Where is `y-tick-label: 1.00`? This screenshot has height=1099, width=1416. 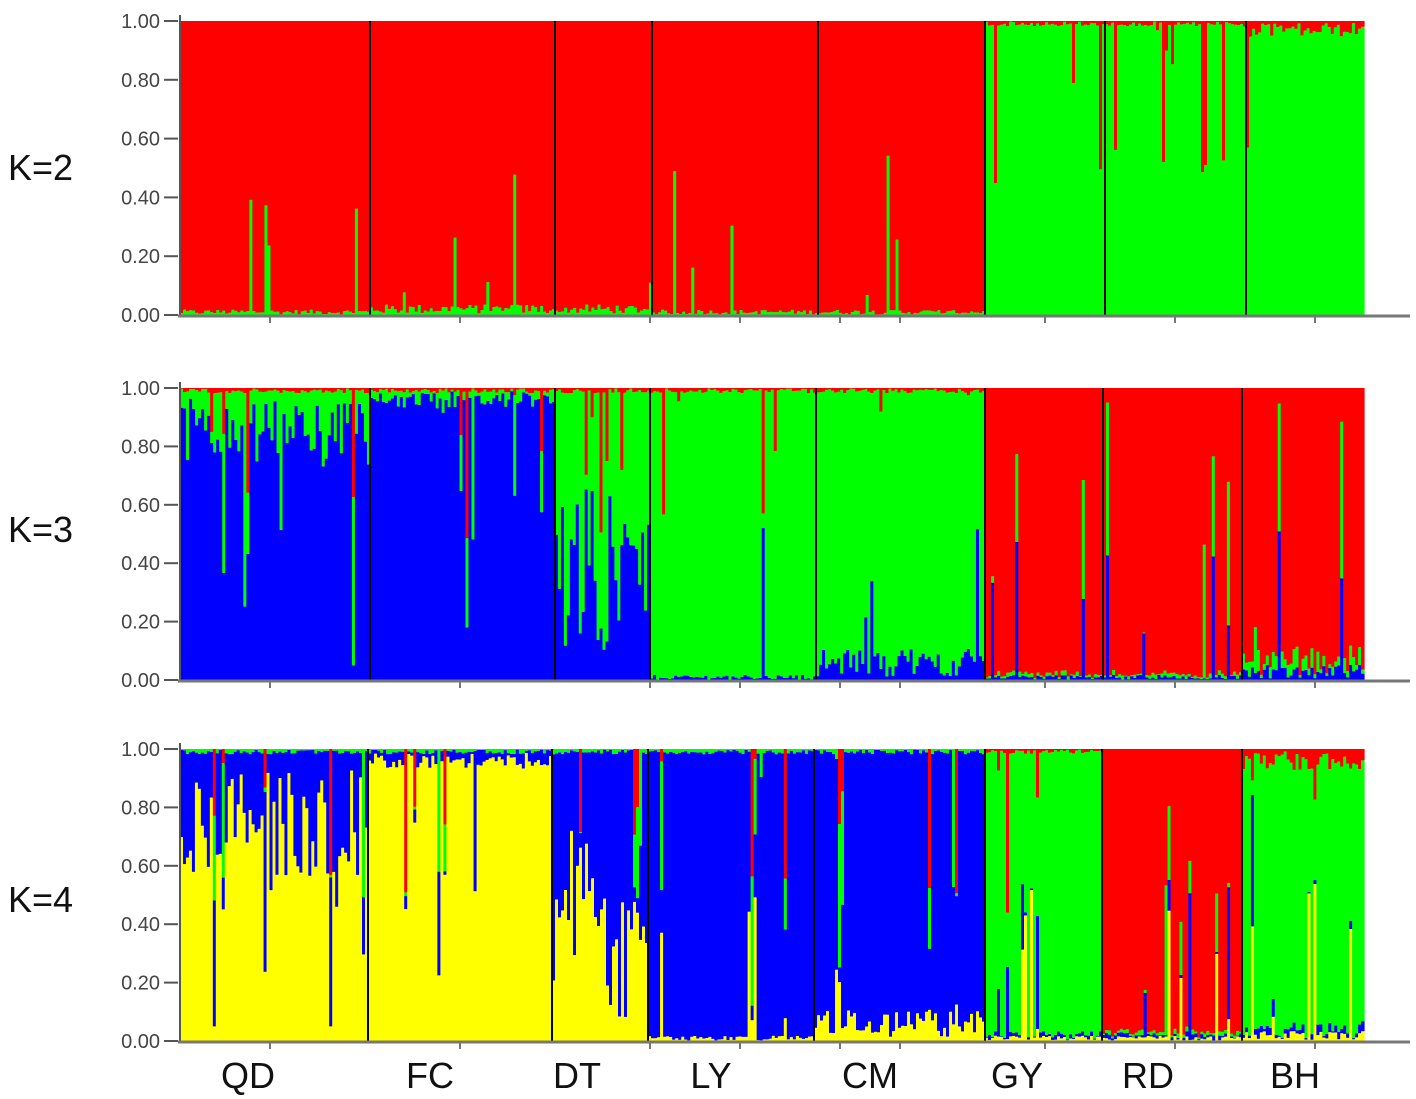
y-tick-label: 1.00 is located at coordinates (140, 22).